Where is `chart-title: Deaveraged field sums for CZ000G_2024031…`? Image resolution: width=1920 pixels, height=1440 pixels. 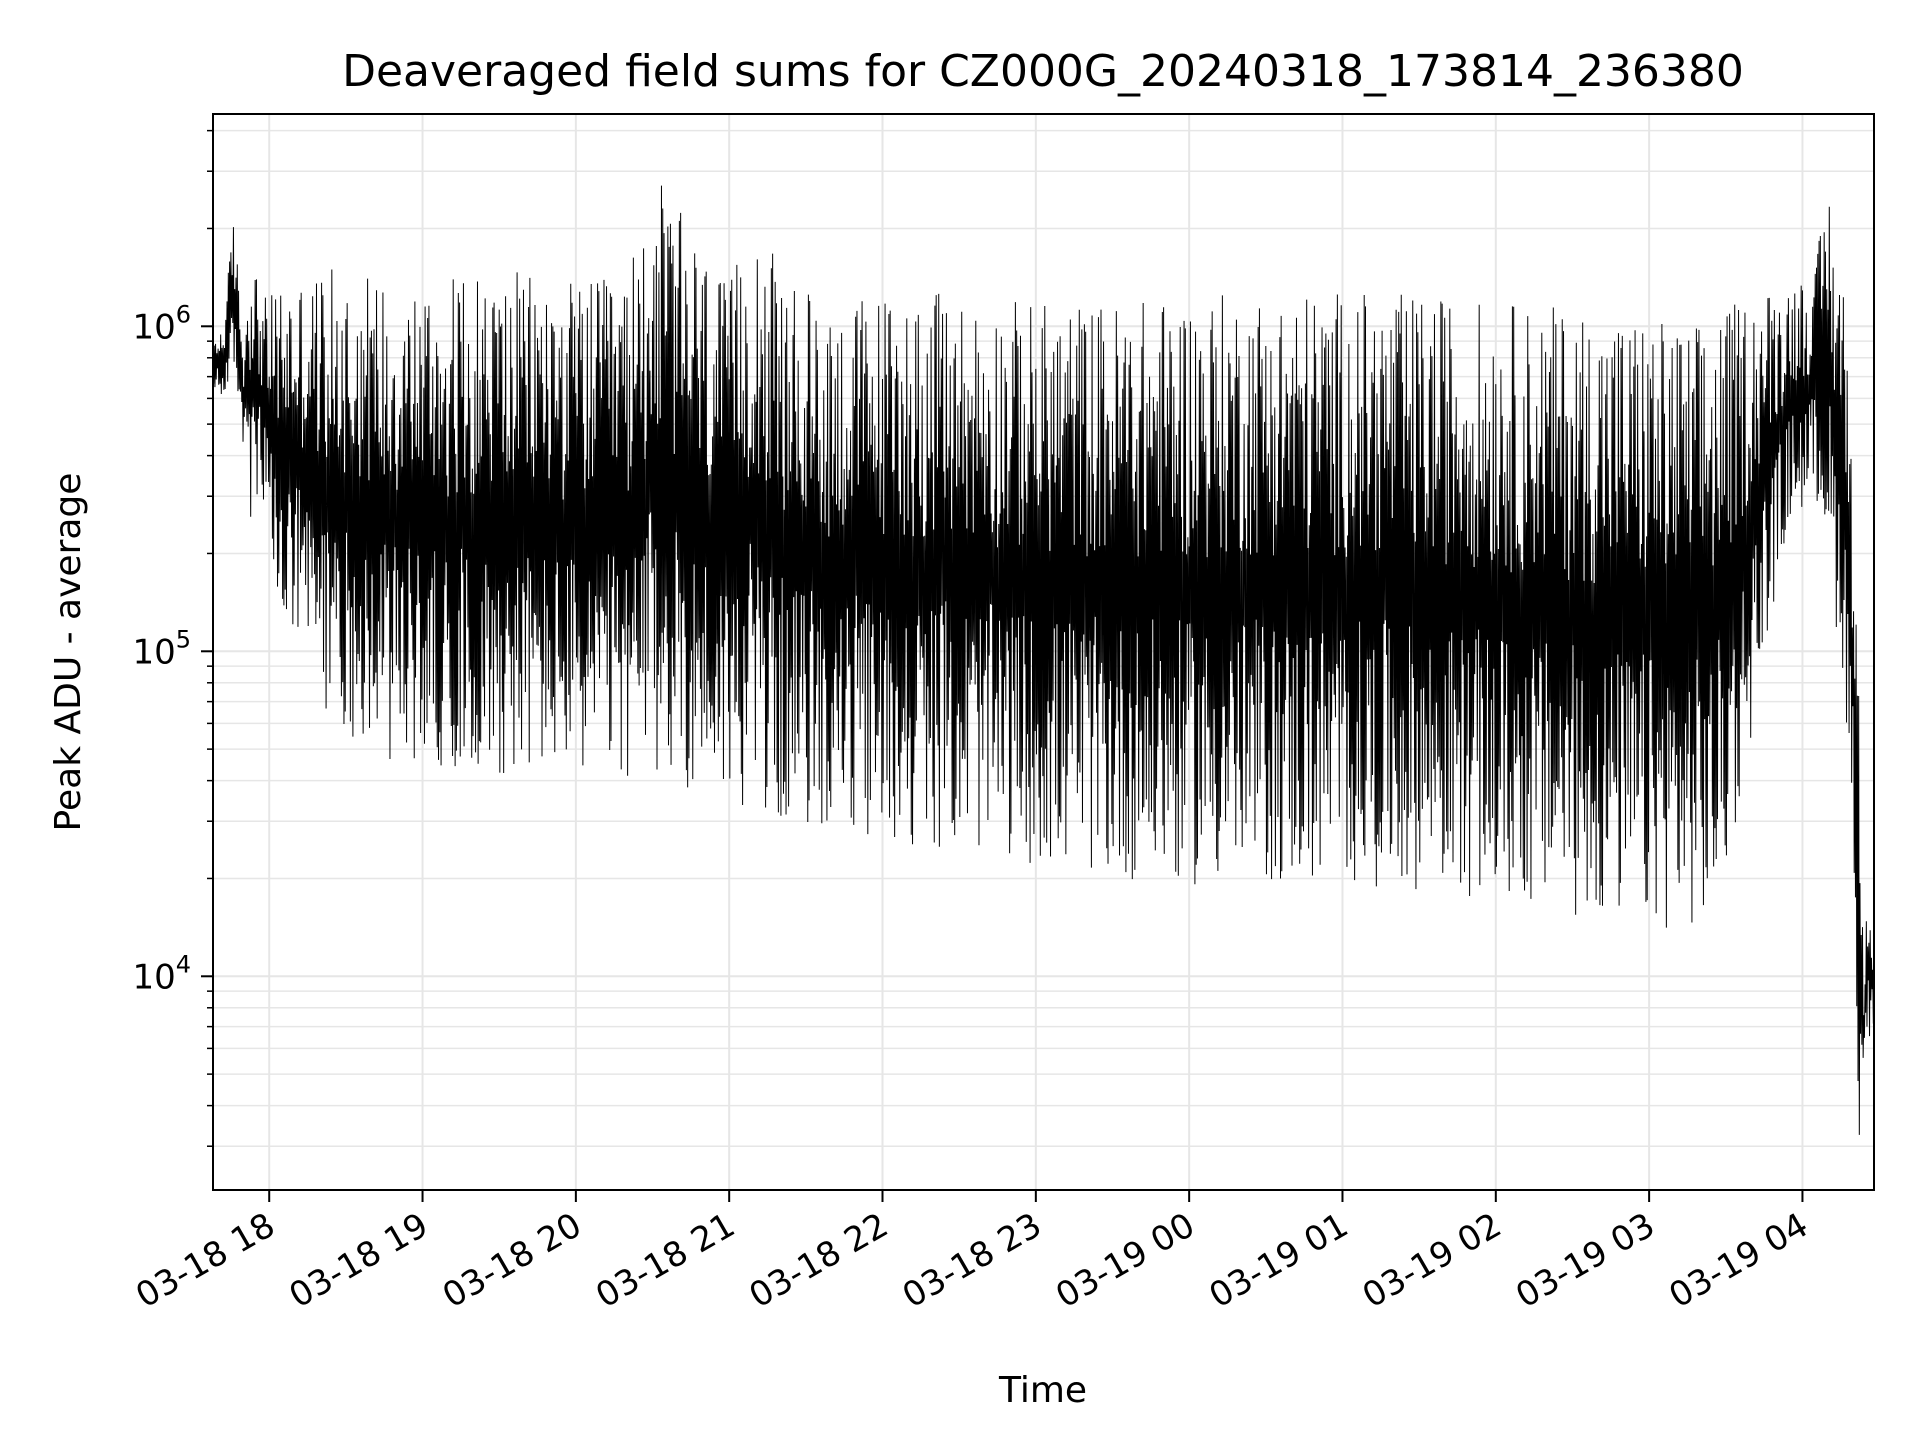
chart-title: Deaveraged field sums for CZ000G_2024031… is located at coordinates (1043, 71).